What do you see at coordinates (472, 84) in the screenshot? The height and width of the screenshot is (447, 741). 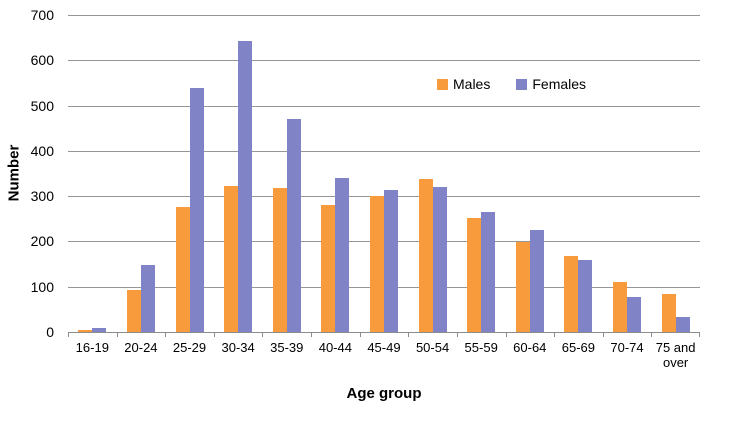 I see `legend-label-males: Males` at bounding box center [472, 84].